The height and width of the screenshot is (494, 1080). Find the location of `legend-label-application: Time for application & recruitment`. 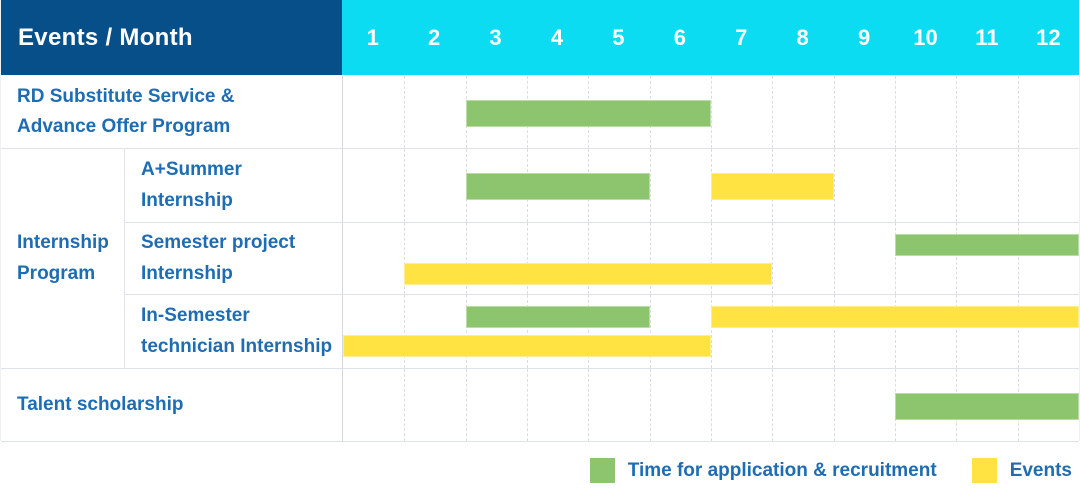

legend-label-application: Time for application & recruitment is located at coordinates (782, 470).